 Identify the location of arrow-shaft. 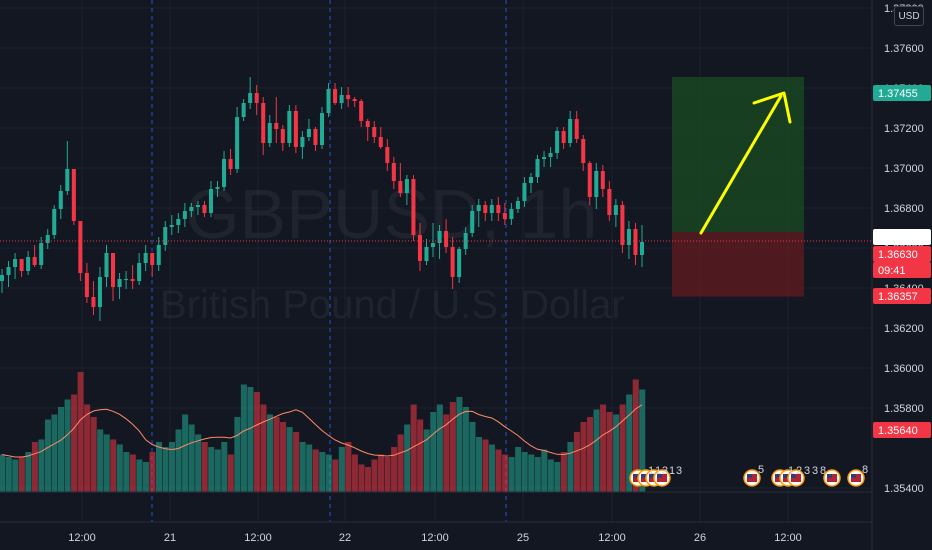
(741, 164).